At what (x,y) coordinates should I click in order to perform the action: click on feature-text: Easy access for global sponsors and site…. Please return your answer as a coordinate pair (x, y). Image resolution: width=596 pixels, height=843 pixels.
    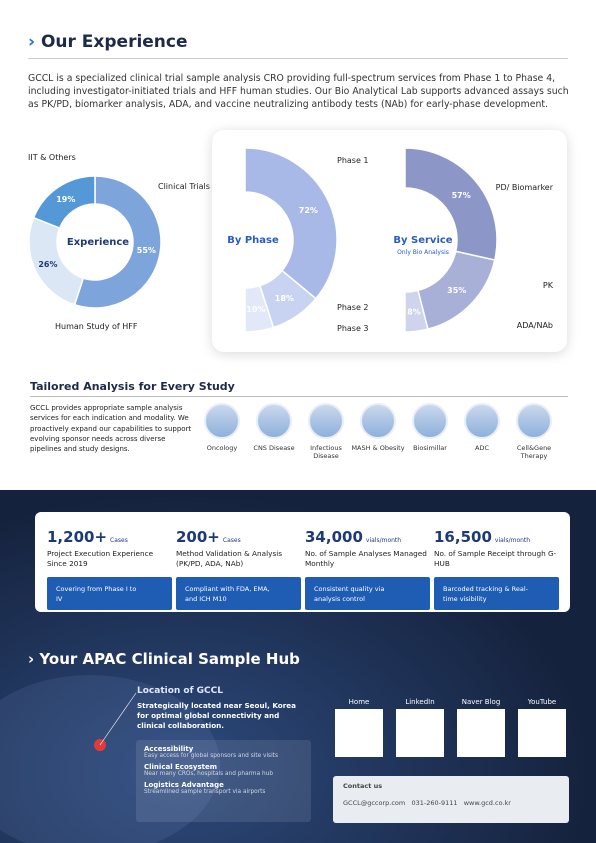
    Looking at the image, I should click on (211, 756).